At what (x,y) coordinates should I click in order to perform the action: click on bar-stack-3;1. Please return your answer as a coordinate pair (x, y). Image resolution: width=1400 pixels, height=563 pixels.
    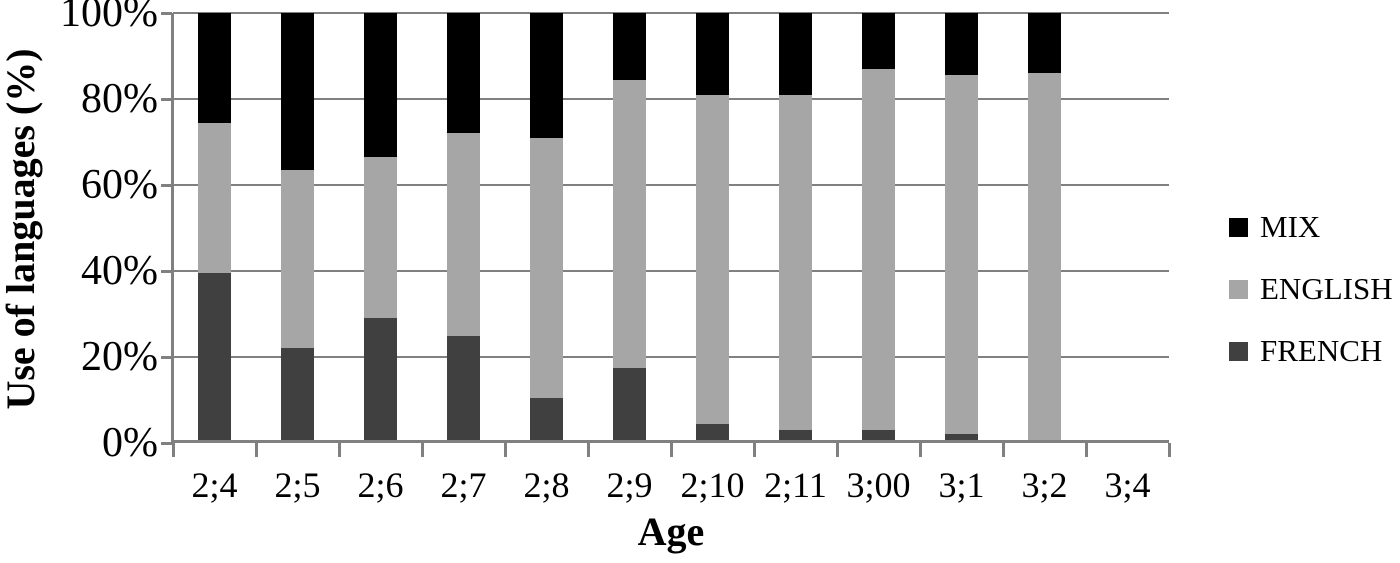
    Looking at the image, I should click on (961, 228).